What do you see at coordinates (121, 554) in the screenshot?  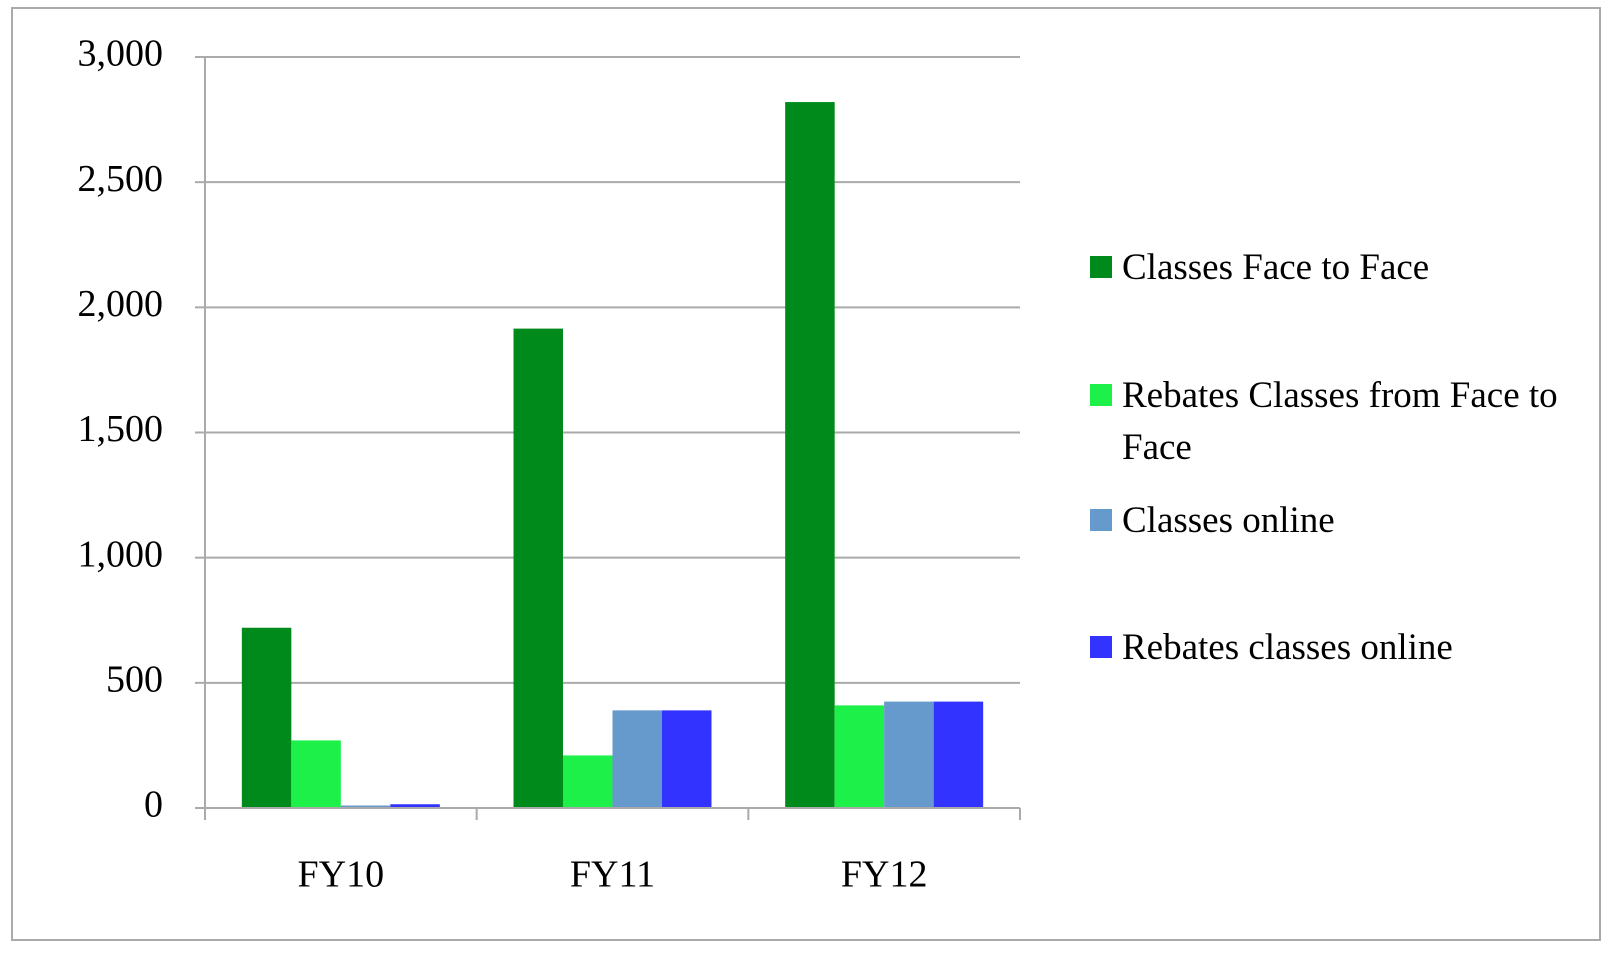 I see `y-tick-label: 1,000` at bounding box center [121, 554].